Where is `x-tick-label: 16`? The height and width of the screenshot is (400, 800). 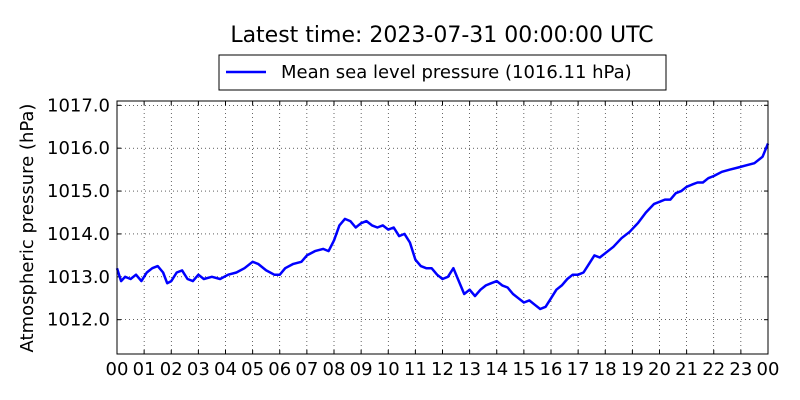 x-tick-label: 16 is located at coordinates (551, 369).